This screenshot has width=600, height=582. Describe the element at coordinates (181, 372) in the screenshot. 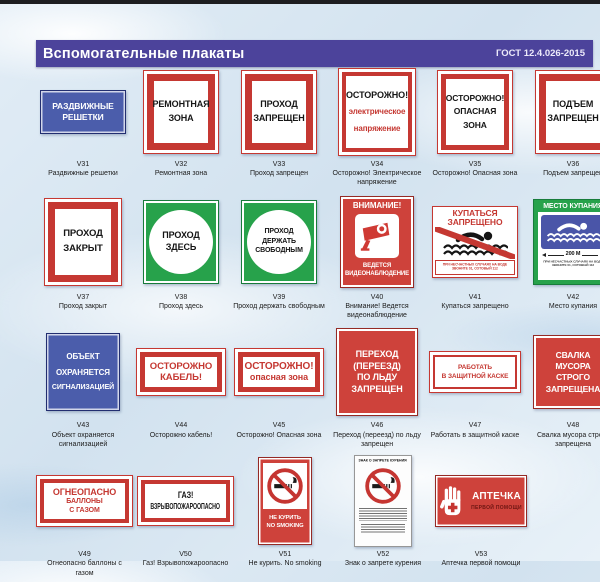

I see `sign-area: ОСТОРОЖНО КАБЕЛЬ!` at that location.